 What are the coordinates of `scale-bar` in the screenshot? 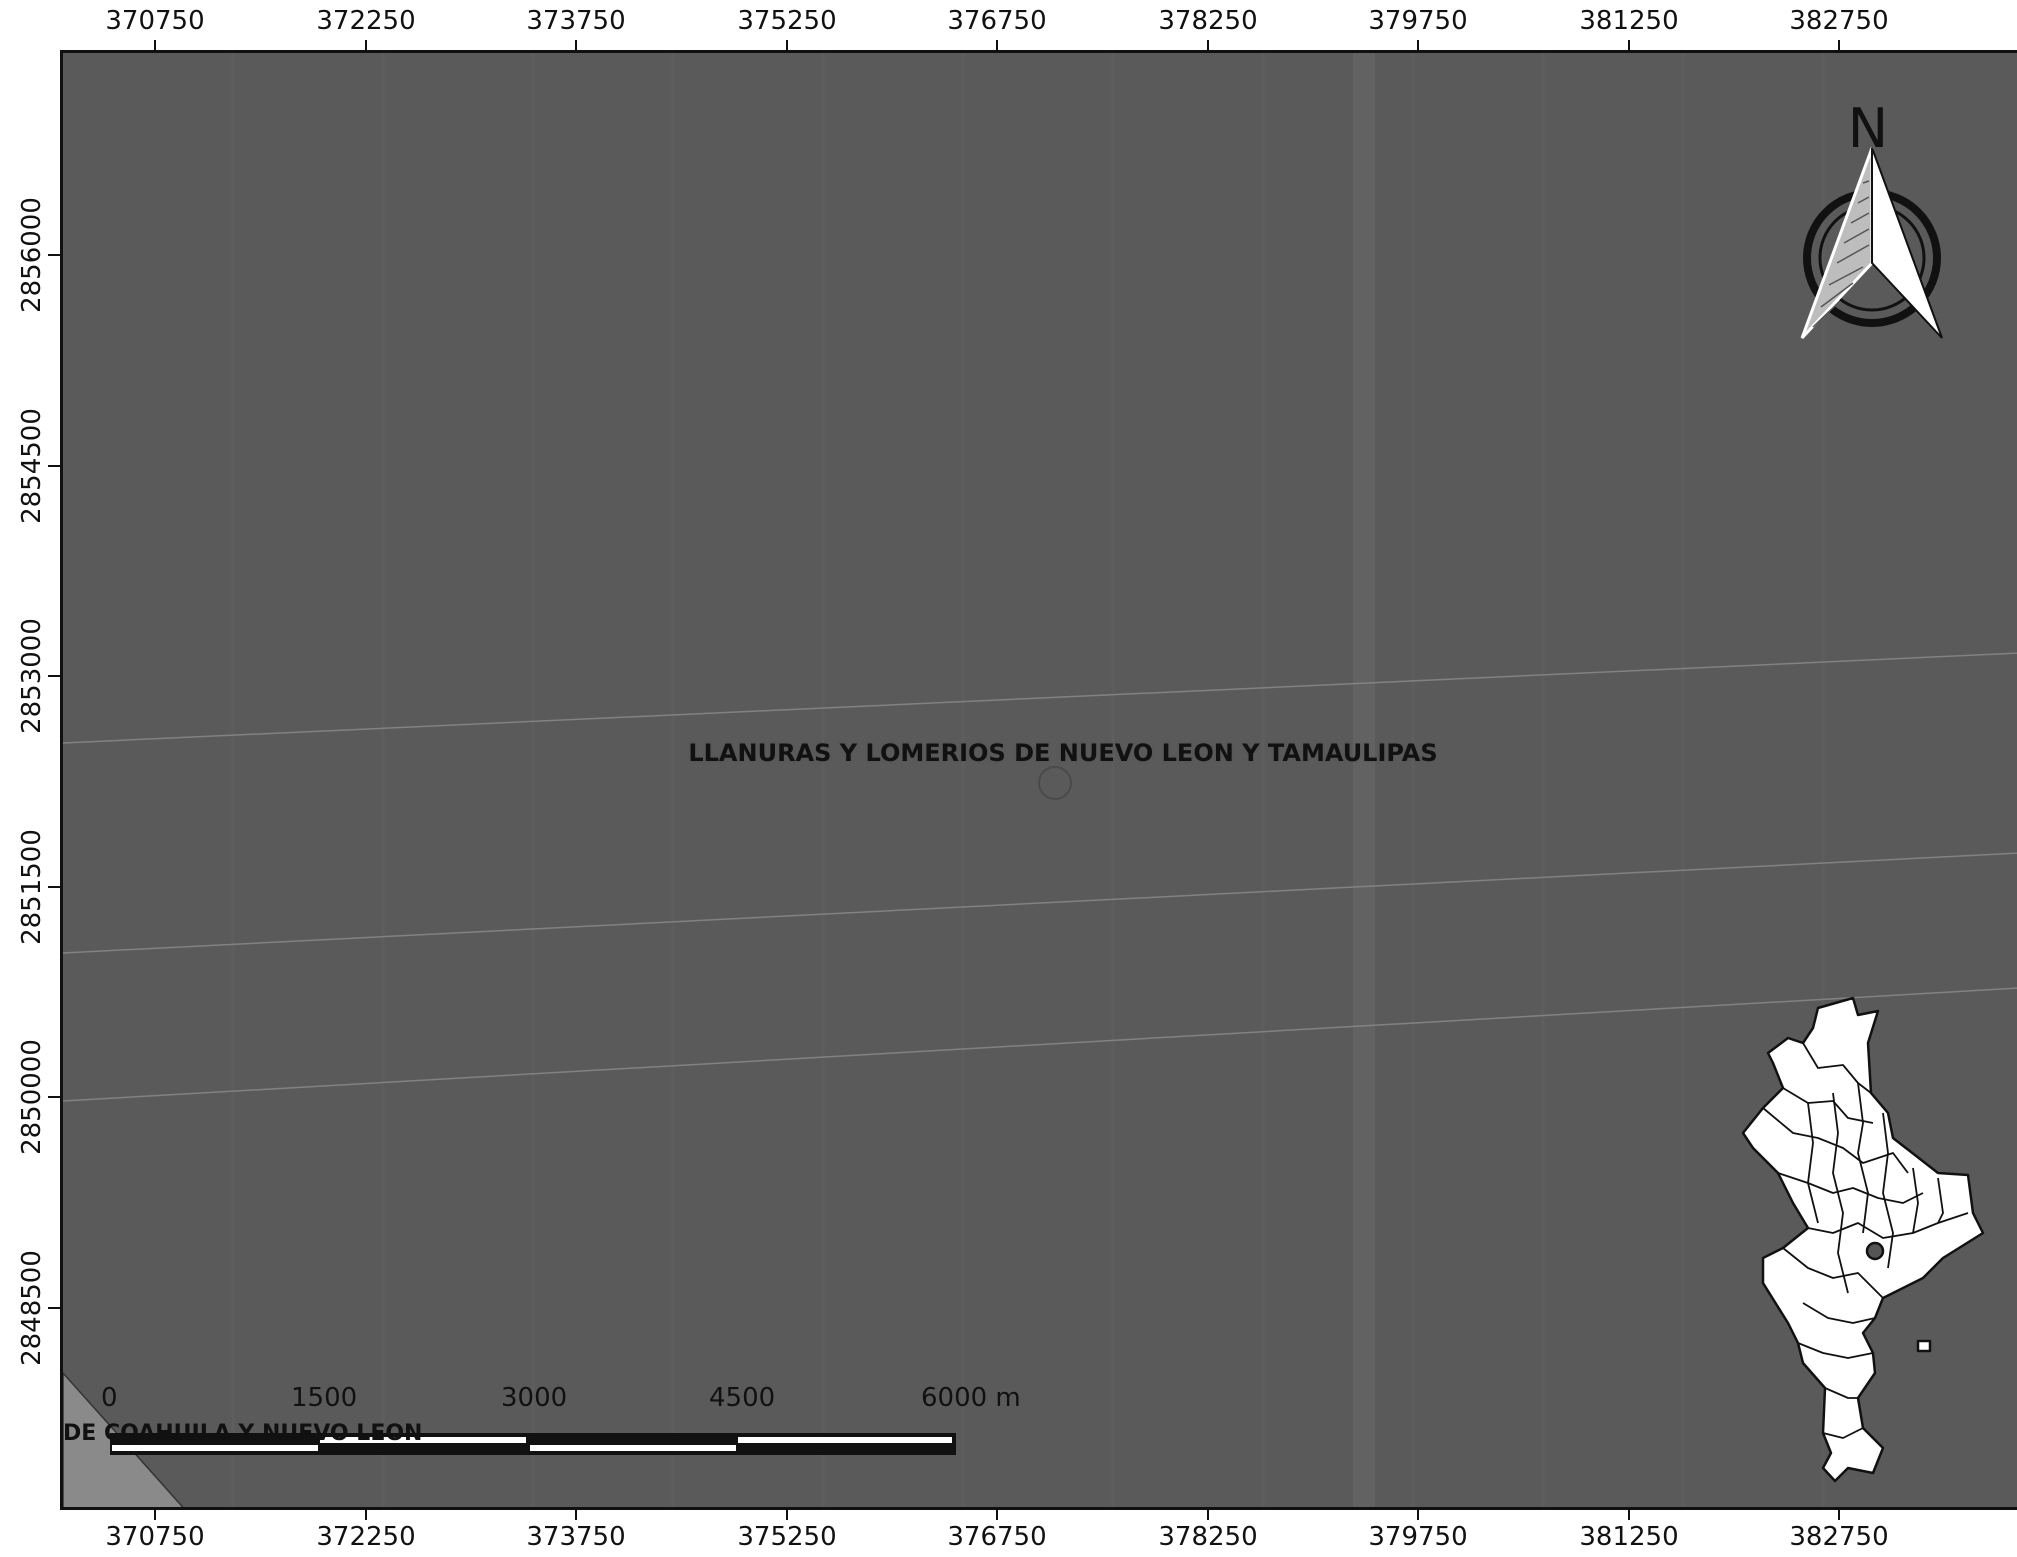 It's located at (533, 1444).